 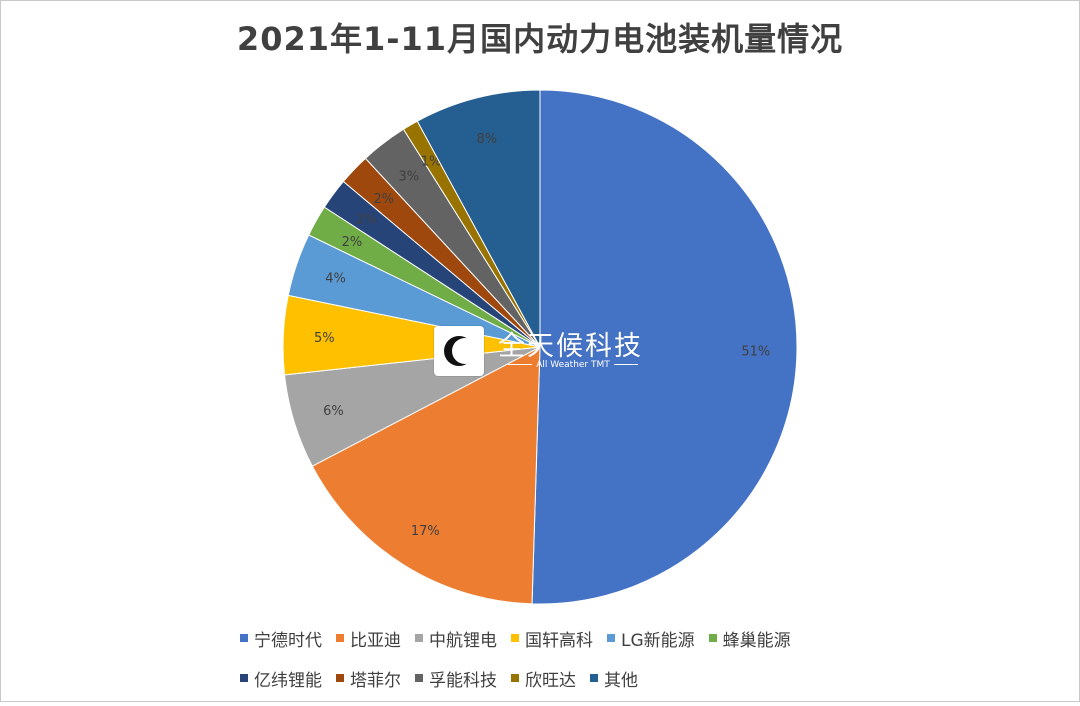 I want to click on legend-item: 其他, so click(x=614, y=678).